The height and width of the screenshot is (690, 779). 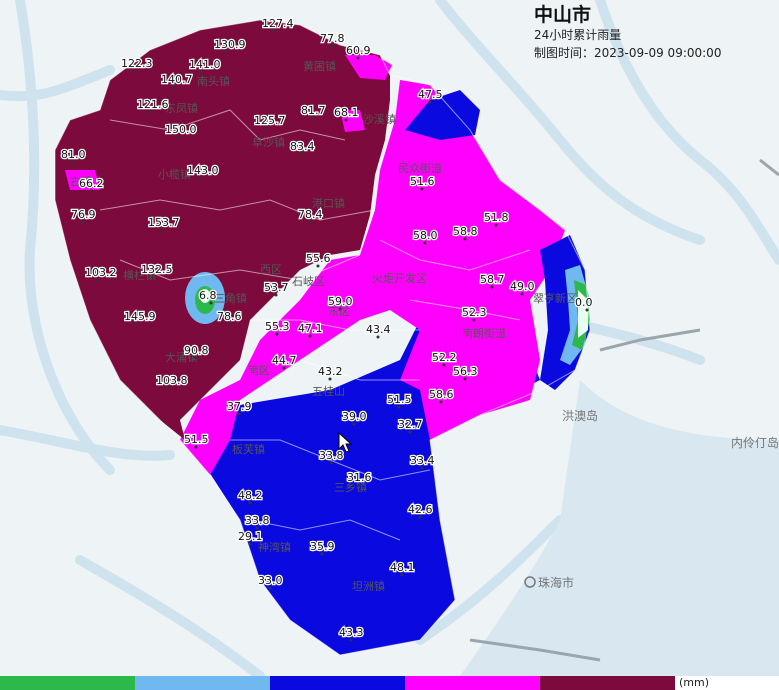 What do you see at coordinates (359, 478) in the screenshot?
I see `rain-station: 31.6` at bounding box center [359, 478].